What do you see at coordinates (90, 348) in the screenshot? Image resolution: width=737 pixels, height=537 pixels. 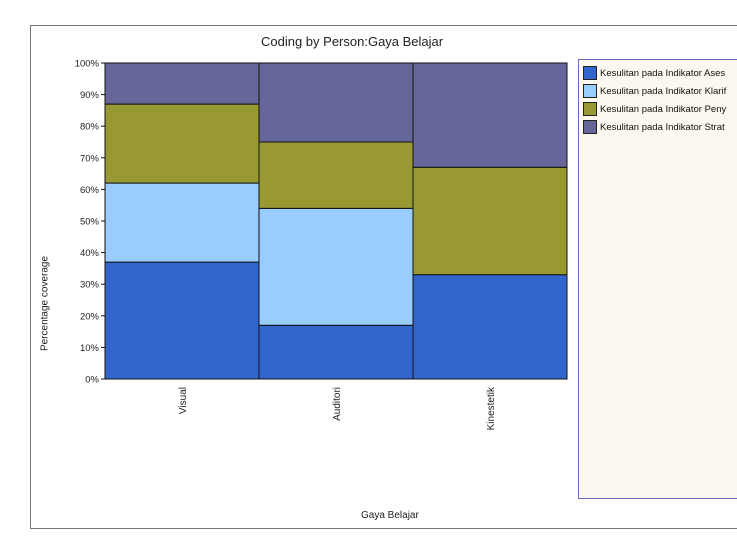 I see `y-tick-label-1: 10%` at bounding box center [90, 348].